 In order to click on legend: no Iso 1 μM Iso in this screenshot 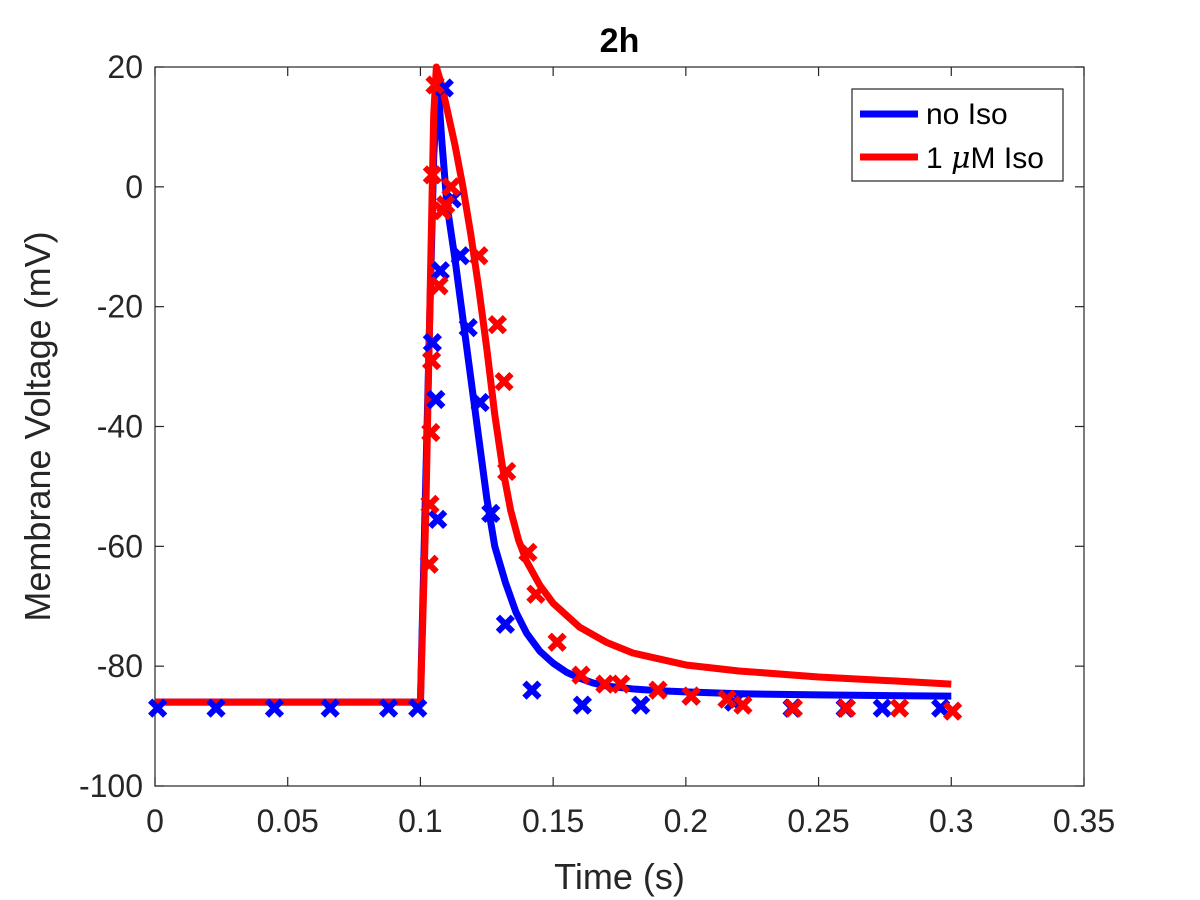, I will do `click(957, 135)`.